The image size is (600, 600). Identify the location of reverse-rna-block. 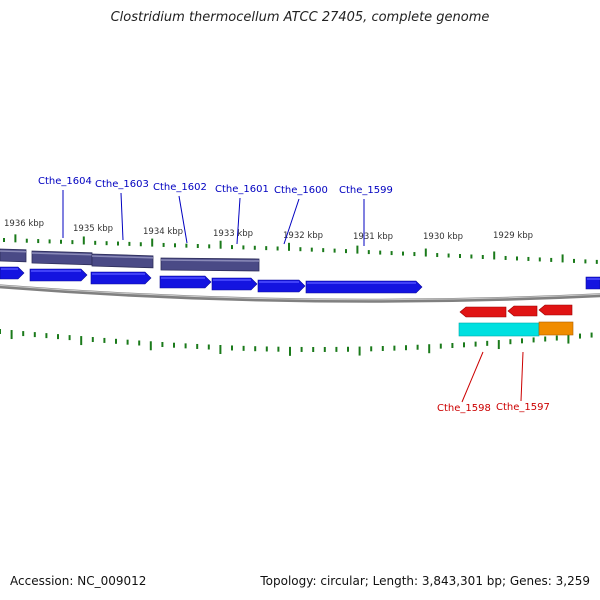
(499, 329).